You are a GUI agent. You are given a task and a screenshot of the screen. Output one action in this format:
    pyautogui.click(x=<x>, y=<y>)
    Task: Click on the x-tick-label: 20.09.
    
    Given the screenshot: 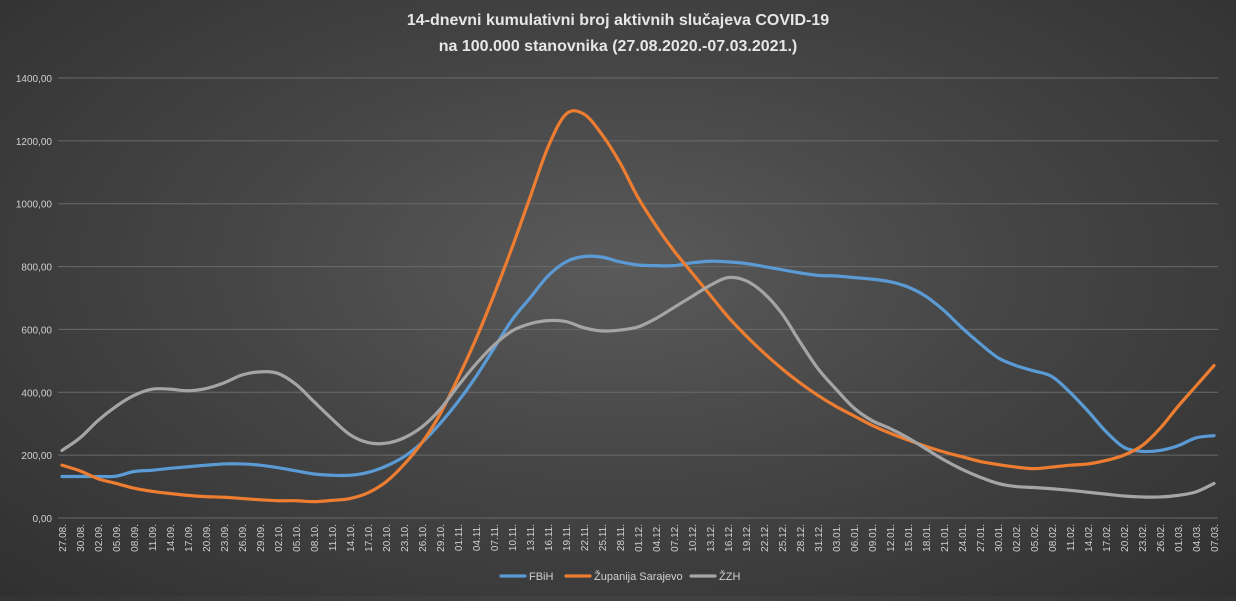 What is the action you would take?
    pyautogui.click(x=207, y=538)
    